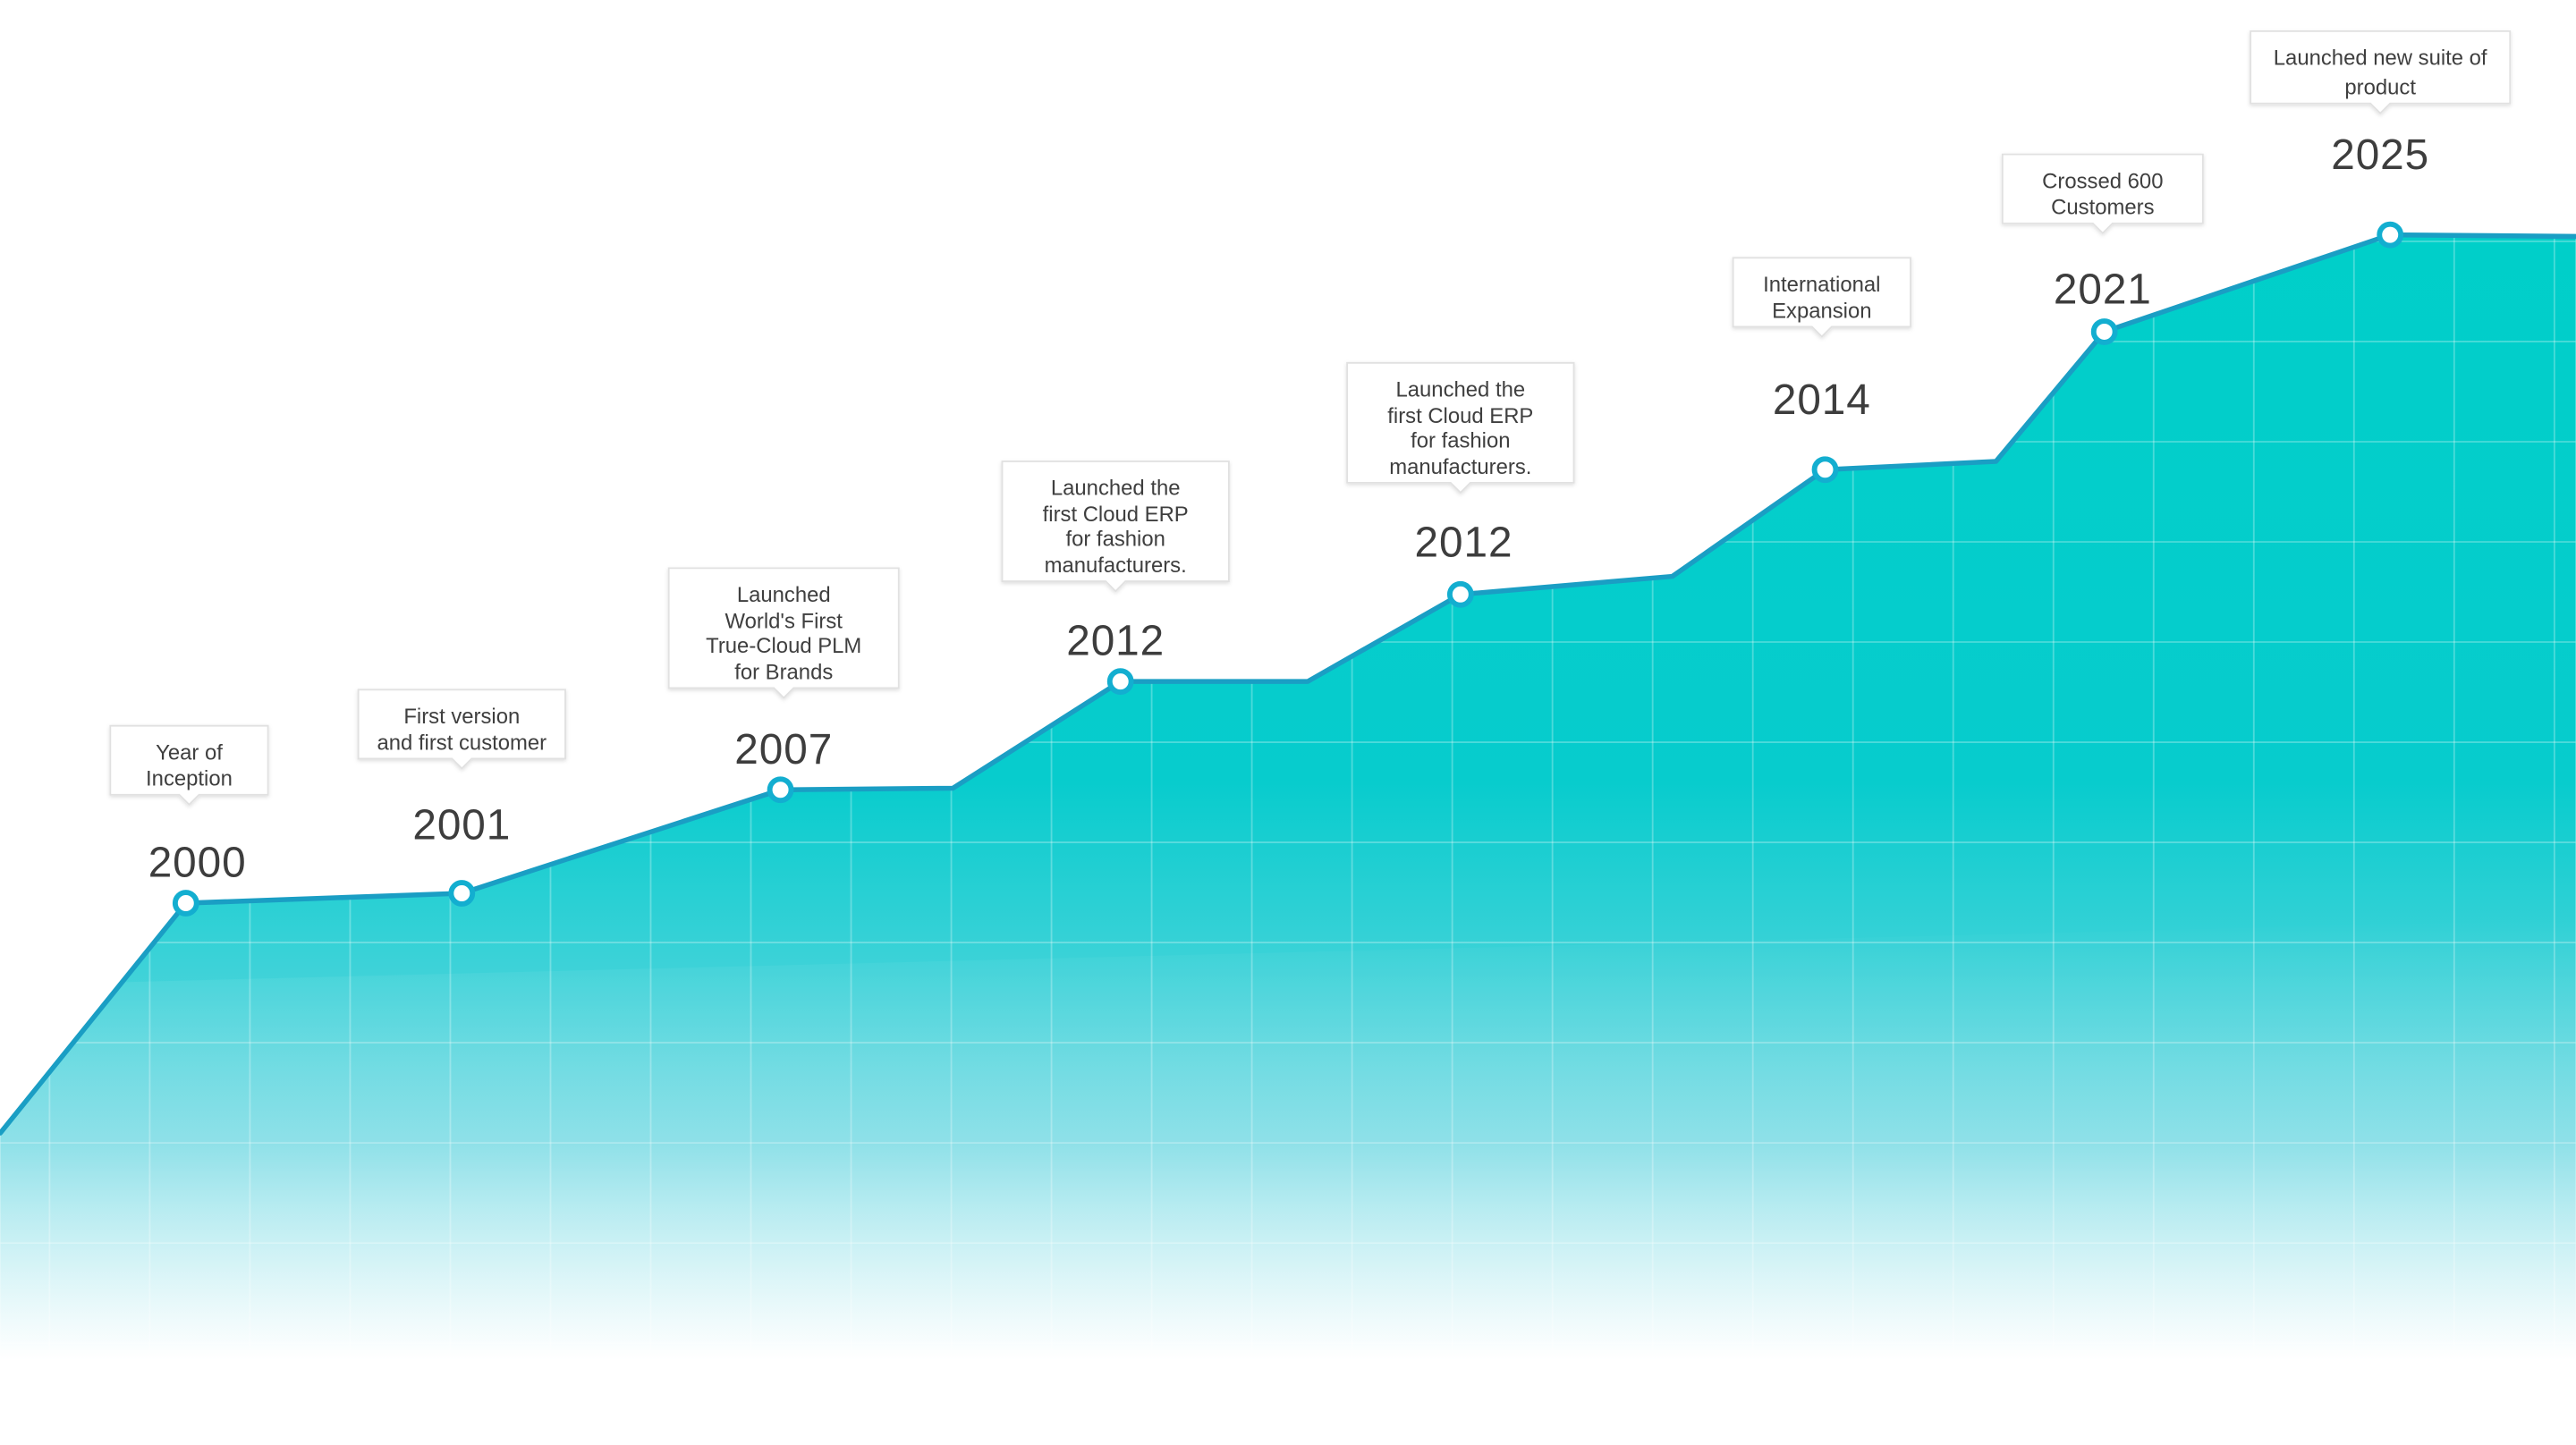  I want to click on milestone-6: Crossed 600 Customers 2021, so click(2102, 233).